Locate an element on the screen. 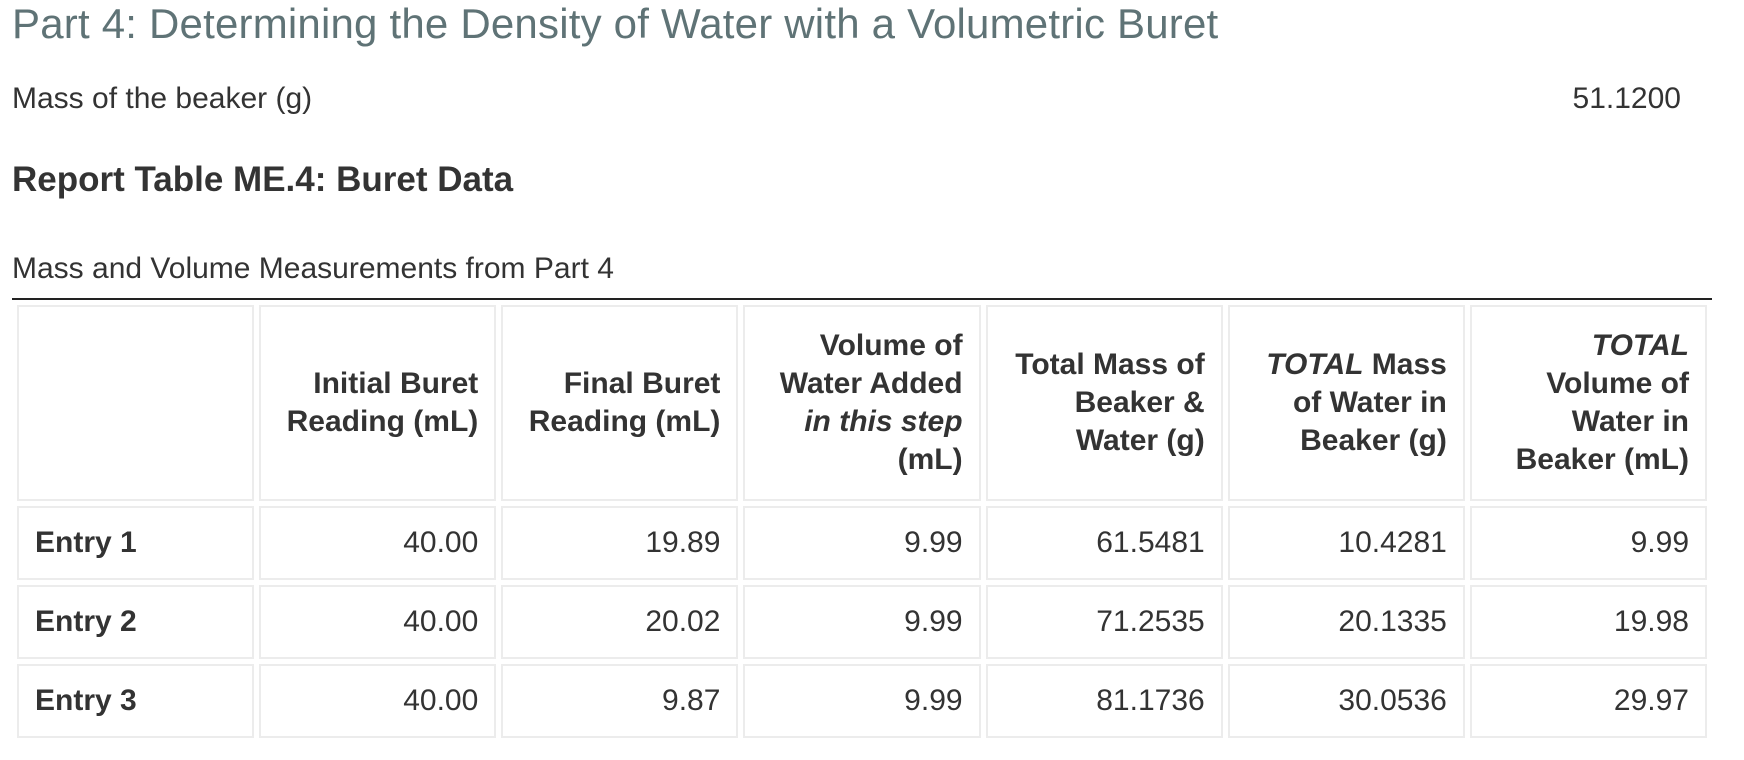 The width and height of the screenshot is (1744, 760). cell-total-mass: 61.5481 is located at coordinates (1104, 543).